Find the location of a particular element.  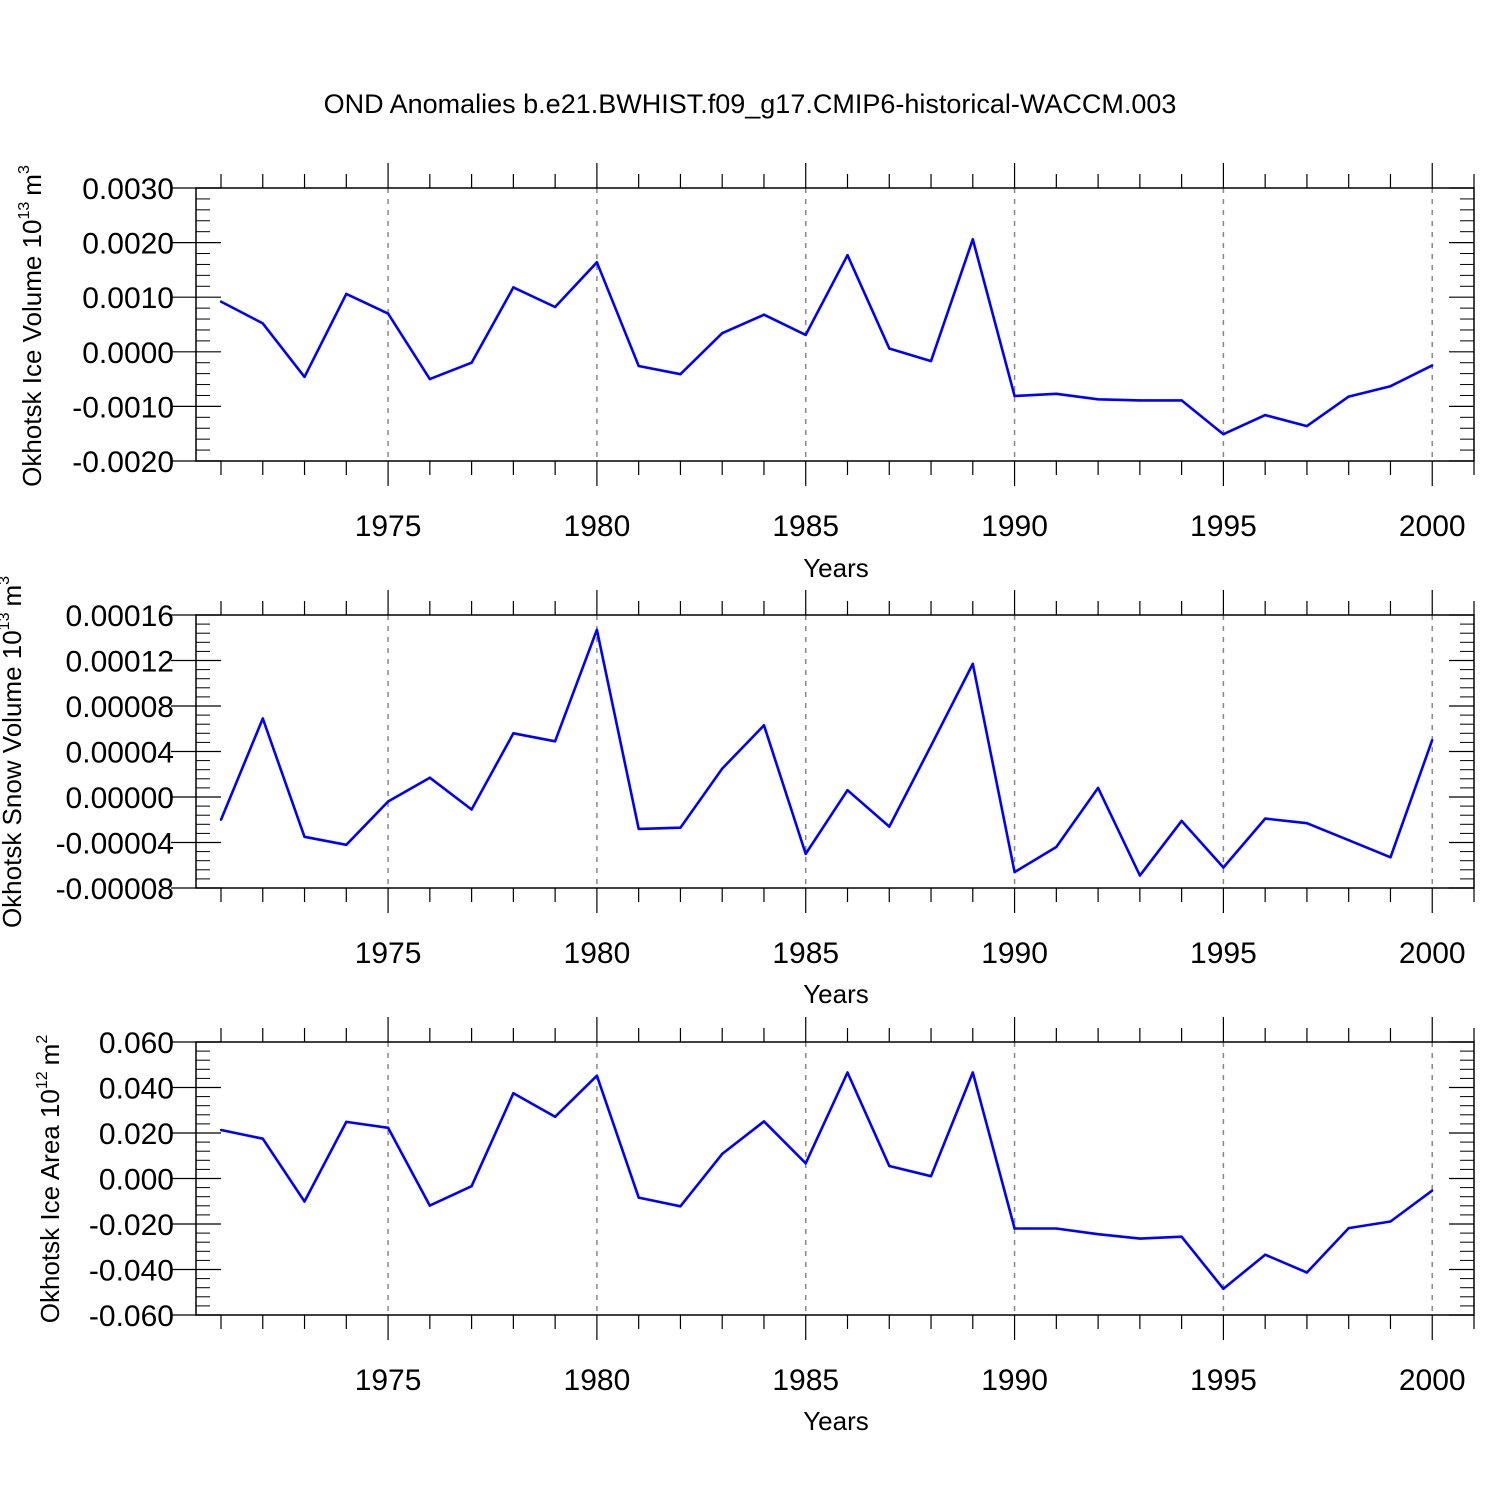

y-tick-label: -0.00008 is located at coordinates (115, 889).